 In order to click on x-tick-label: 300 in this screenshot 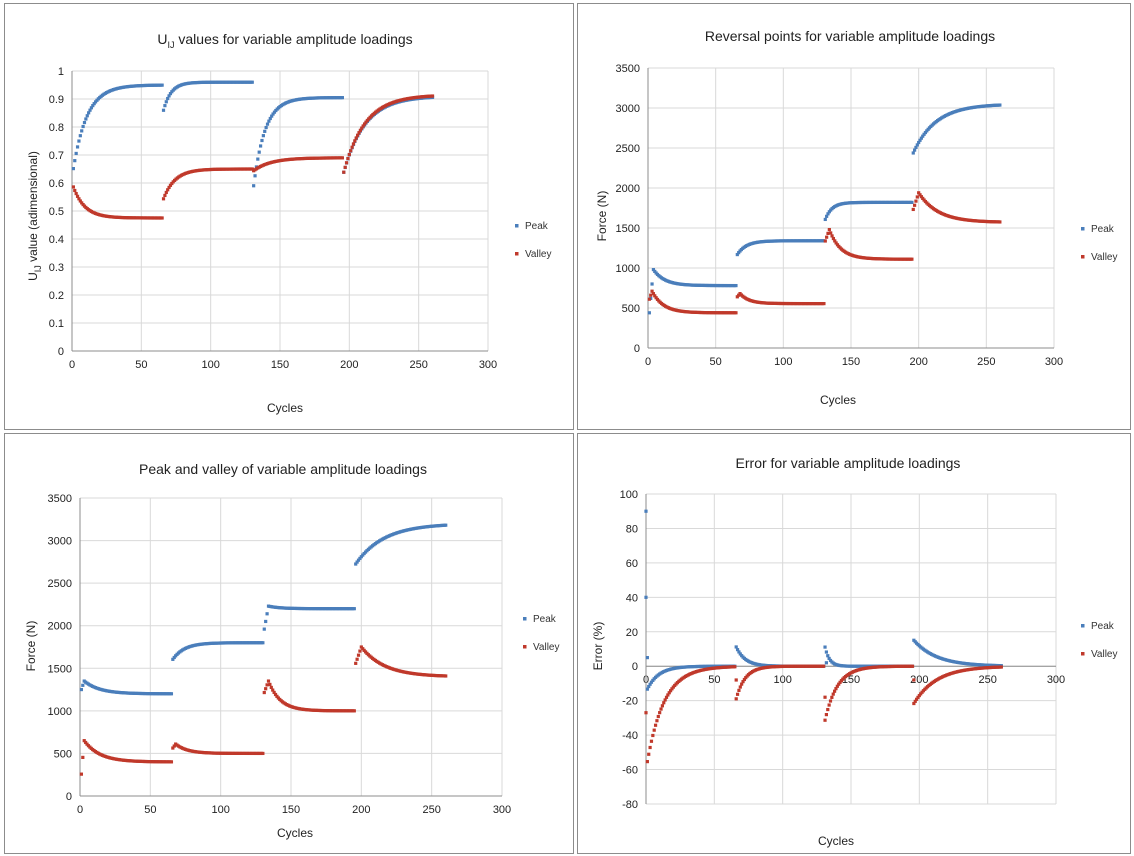, I will do `click(1056, 680)`.